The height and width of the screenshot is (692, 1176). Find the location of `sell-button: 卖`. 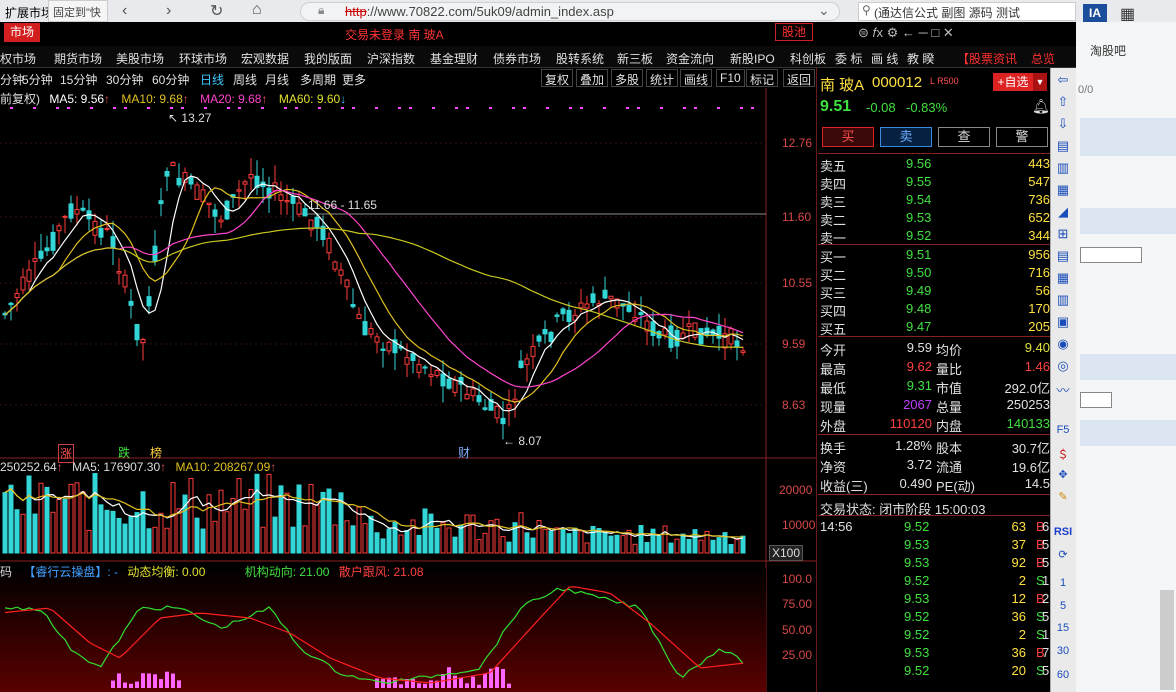

sell-button: 卖 is located at coordinates (906, 137).